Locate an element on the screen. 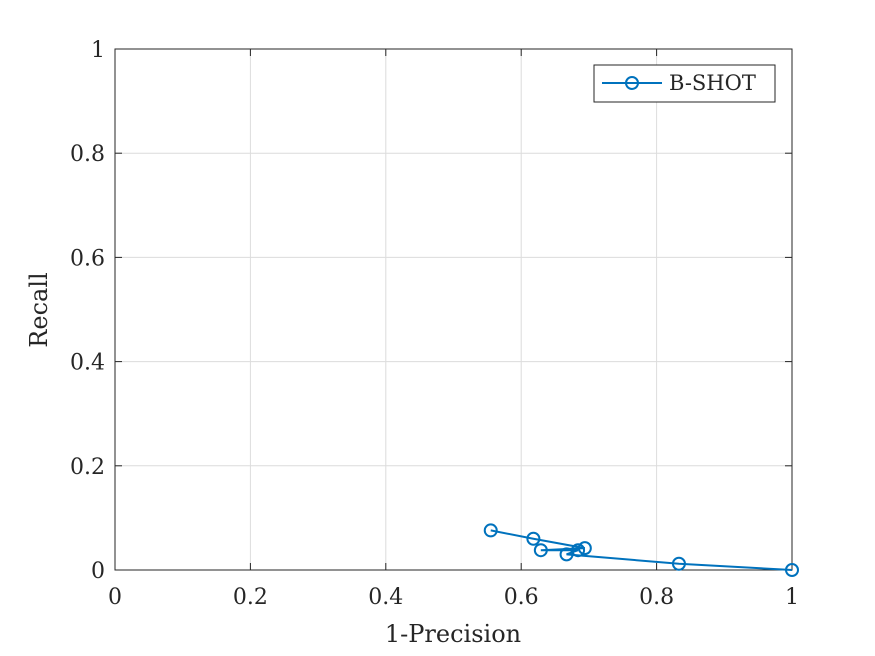 This screenshot has width=875, height=656. y-tick-label: 0.6 is located at coordinates (87, 258).